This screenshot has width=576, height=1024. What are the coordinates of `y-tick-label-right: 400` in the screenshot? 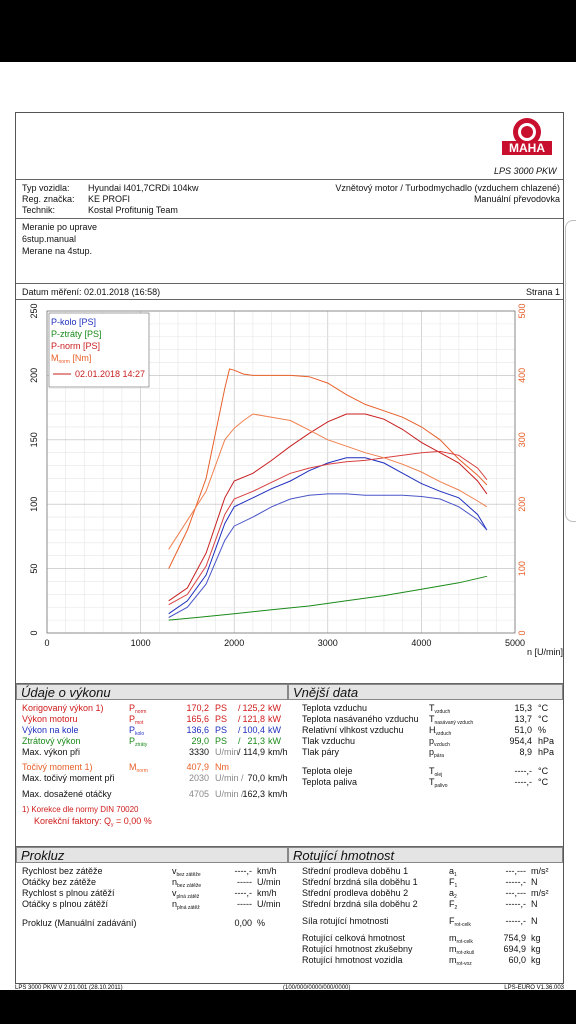 It's located at (522, 375).